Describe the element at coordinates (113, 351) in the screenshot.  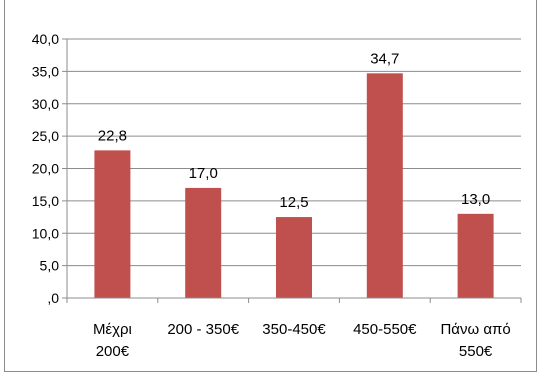
I see `x-tick-label: 200€` at that location.